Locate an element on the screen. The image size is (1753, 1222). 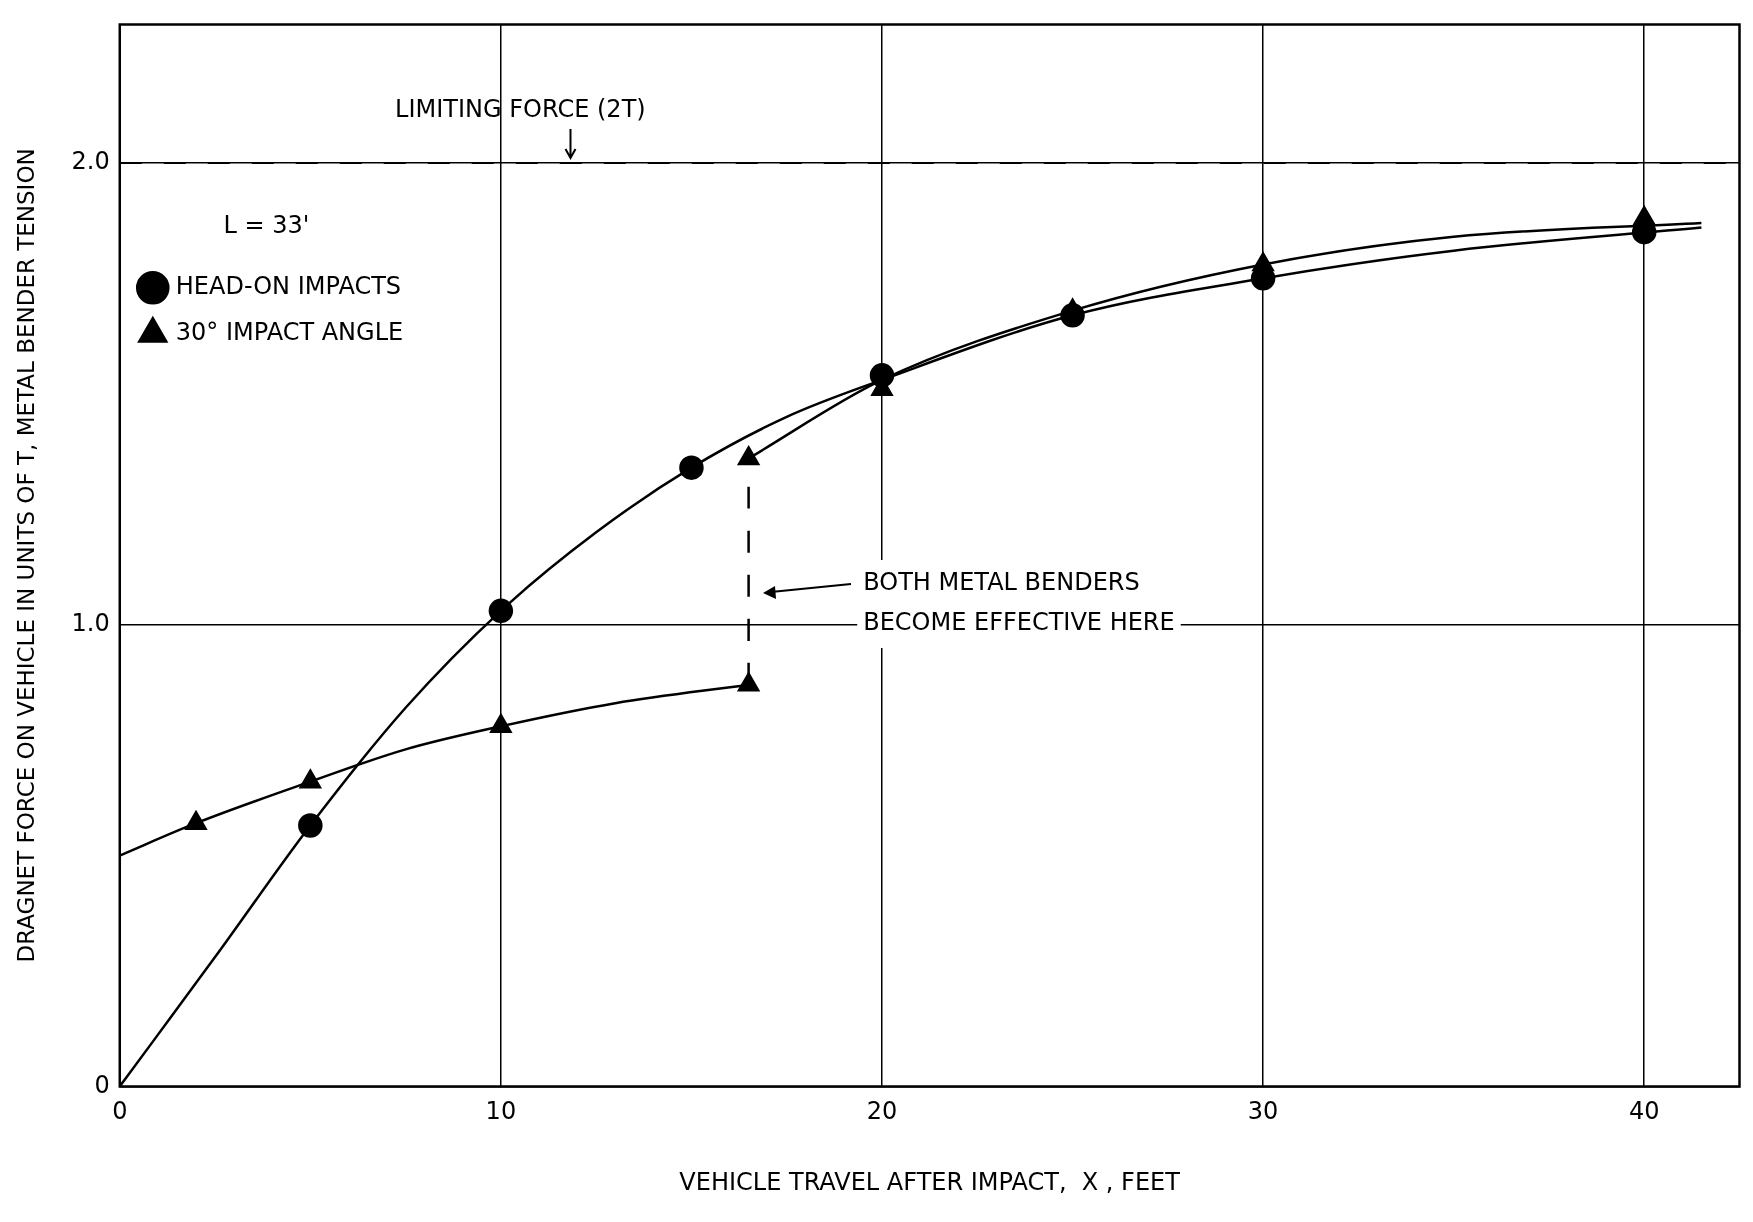
x-axis-title: VEHICLE TRAVEL AFTER IMPACT, X , FEET is located at coordinates (930, 1181).